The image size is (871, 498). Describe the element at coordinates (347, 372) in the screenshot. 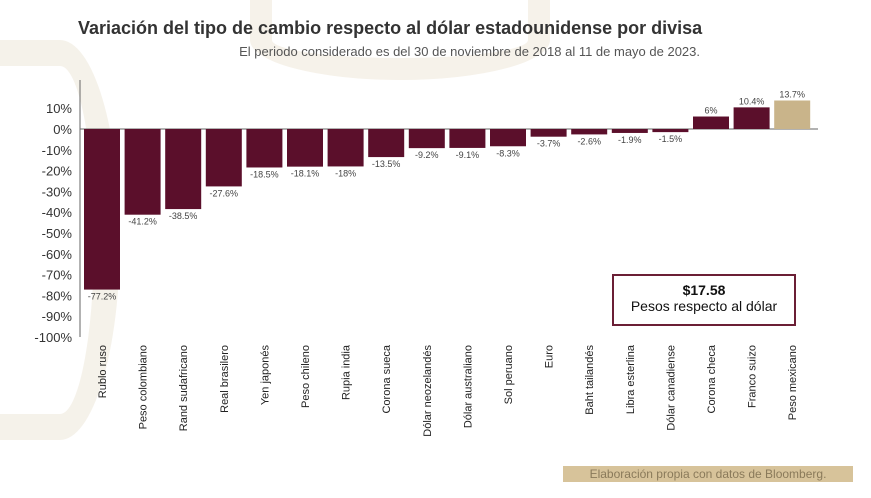

I see `x-tick-label: Rupia india` at that location.